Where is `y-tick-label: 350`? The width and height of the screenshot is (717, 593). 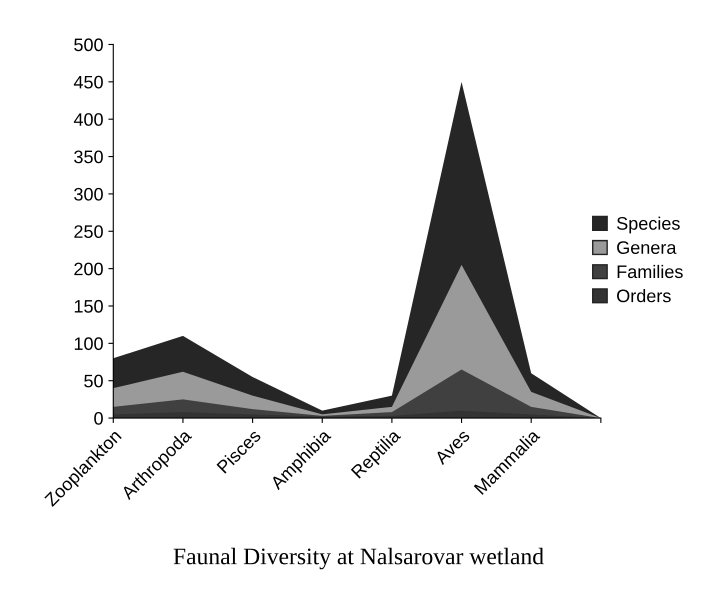
y-tick-label: 350 is located at coordinates (88, 157).